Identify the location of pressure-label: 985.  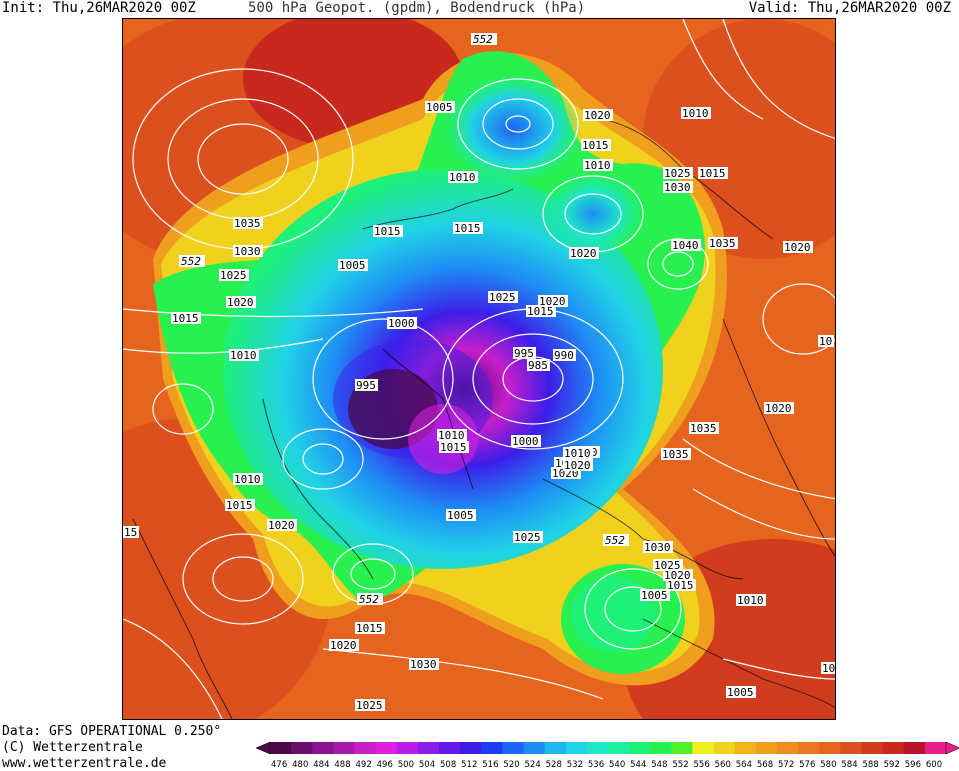
(538, 365).